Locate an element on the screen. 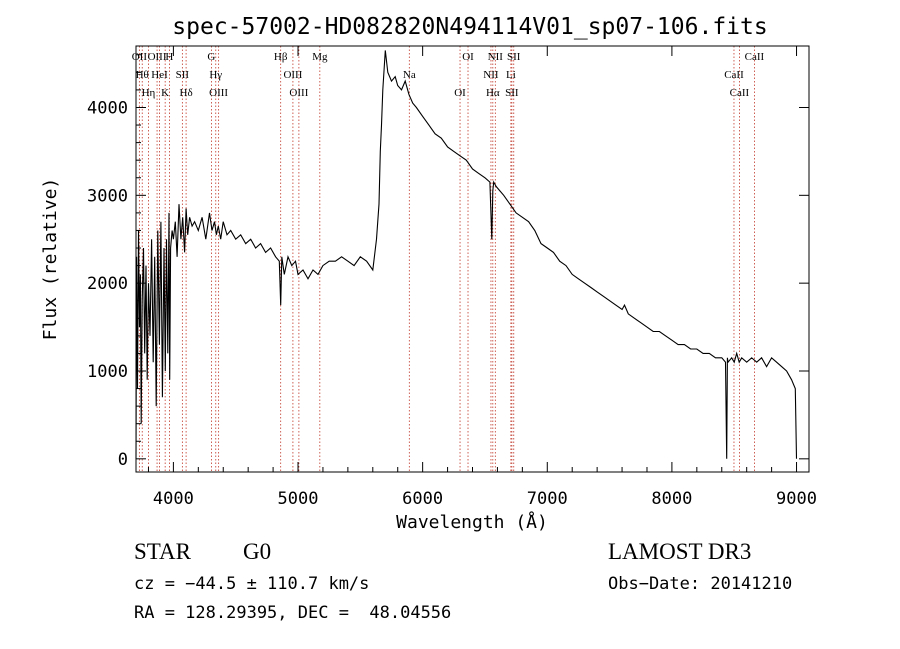 Image resolution: width=900 pixels, height=649 pixels. x-tick-label: 6000 is located at coordinates (422, 499).